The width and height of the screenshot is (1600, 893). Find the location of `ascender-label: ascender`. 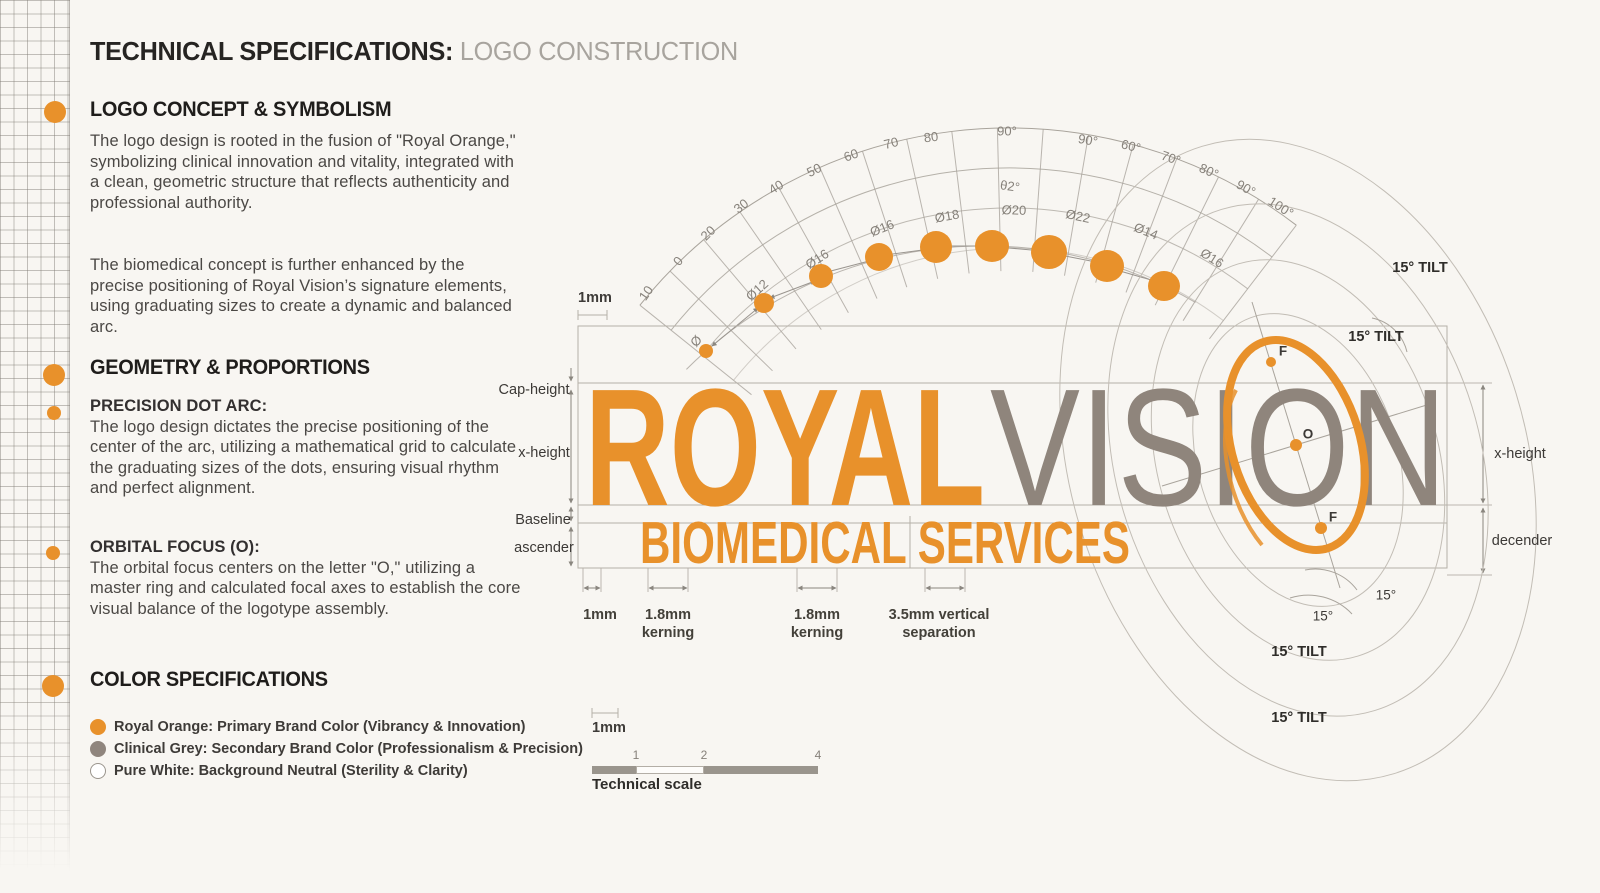

ascender-label: ascender is located at coordinates (544, 548).